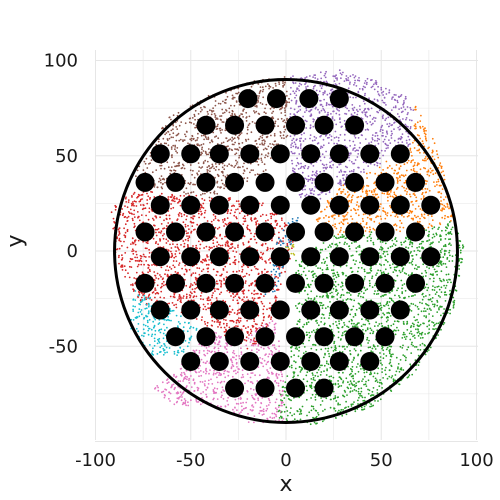 Image resolution: width=500 pixels, height=500 pixels. Describe the element at coordinates (61, 204) in the screenshot. I see `y-axis-ticks: -50 0 50 100` at that location.